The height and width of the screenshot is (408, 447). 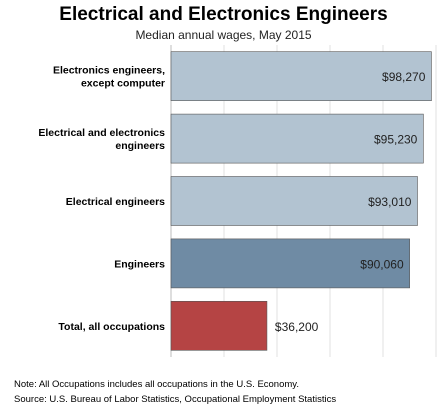 I want to click on value-label: $93,010, so click(x=390, y=202).